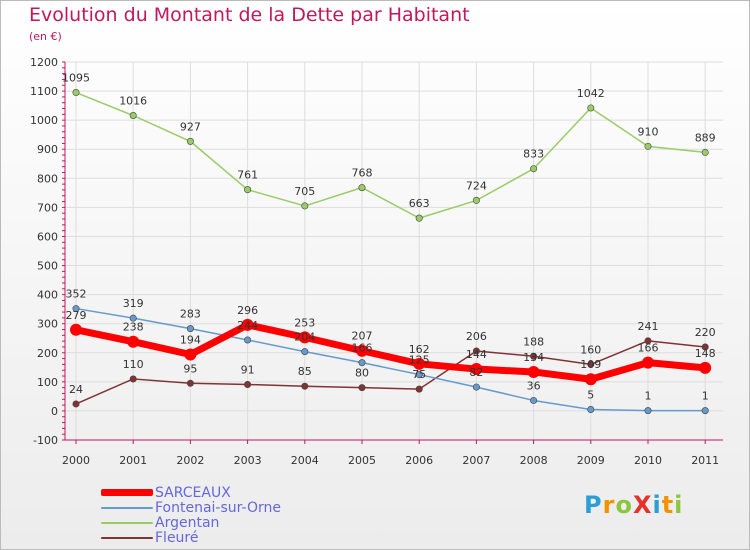 This screenshot has height=550, width=750. Describe the element at coordinates (47, 324) in the screenshot. I see `y-tick-label: 300` at that location.